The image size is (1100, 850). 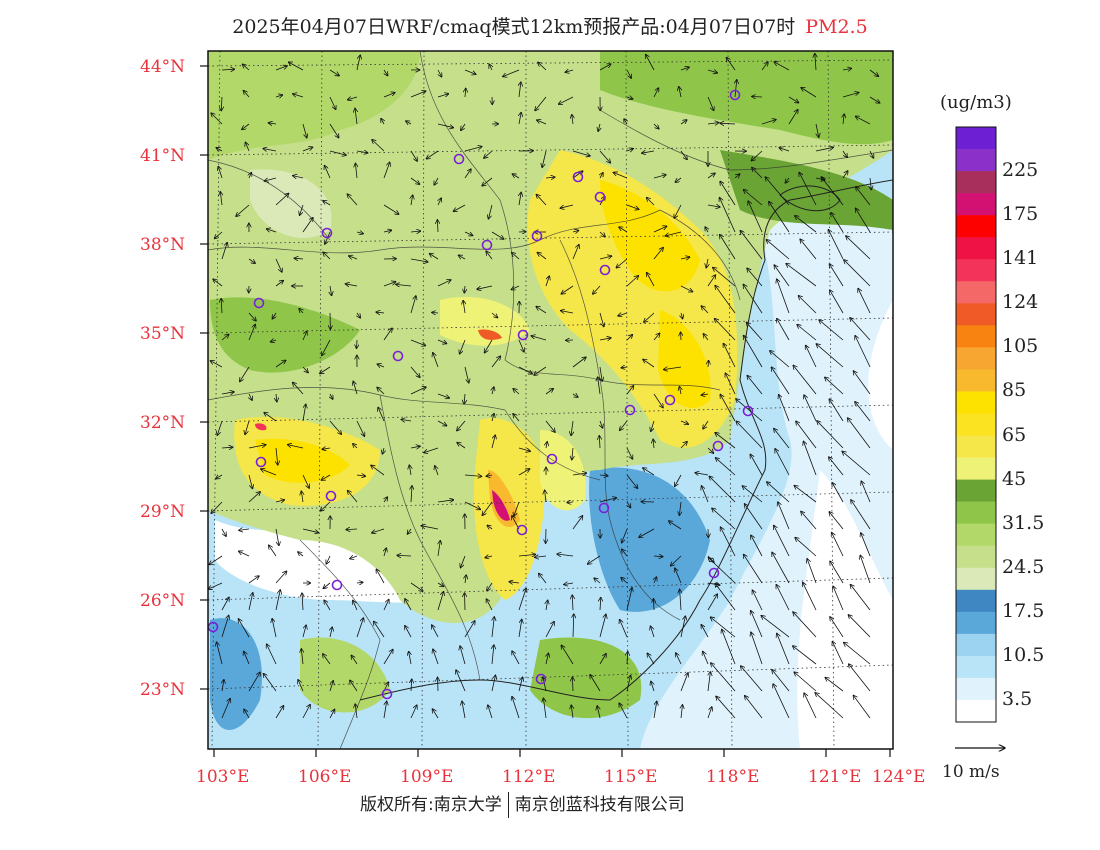 I want to click on copyright-left: 版权所有:南京大学, so click(x=431, y=805).